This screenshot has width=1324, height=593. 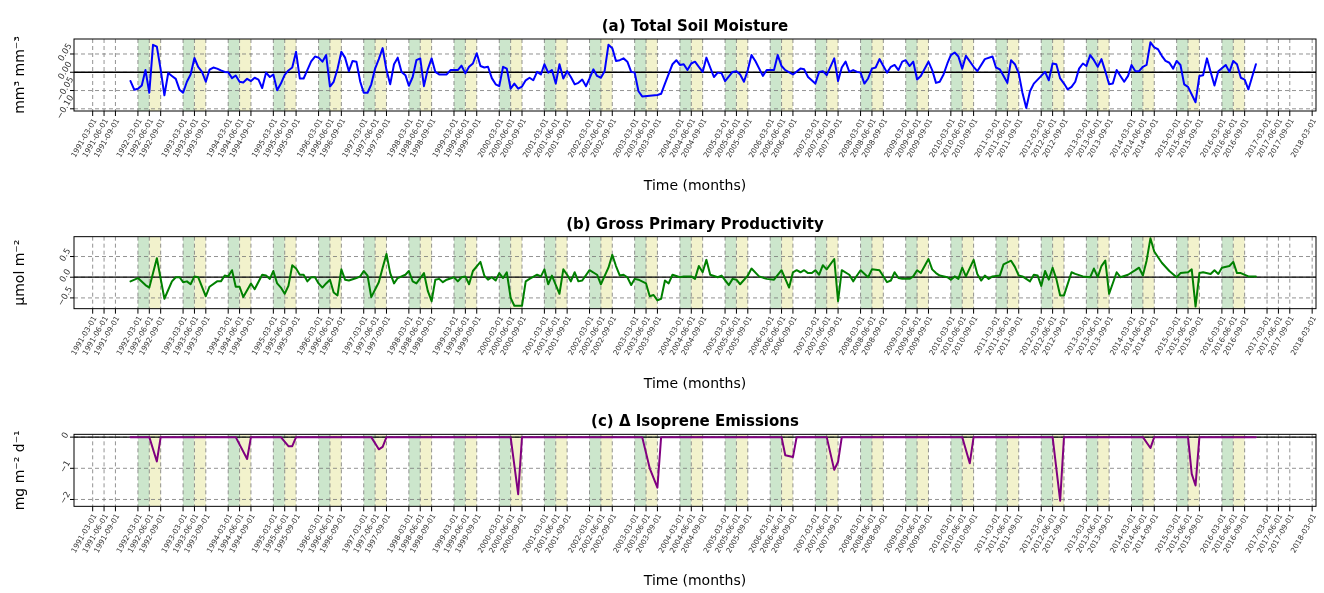 I want to click on y-axis-title: mm³ mm⁻³, so click(x=19, y=75).